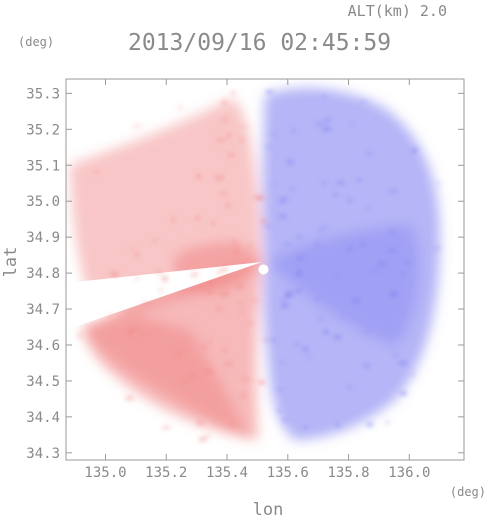  Describe the element at coordinates (343, 285) in the screenshot. I see `negative-core` at that location.